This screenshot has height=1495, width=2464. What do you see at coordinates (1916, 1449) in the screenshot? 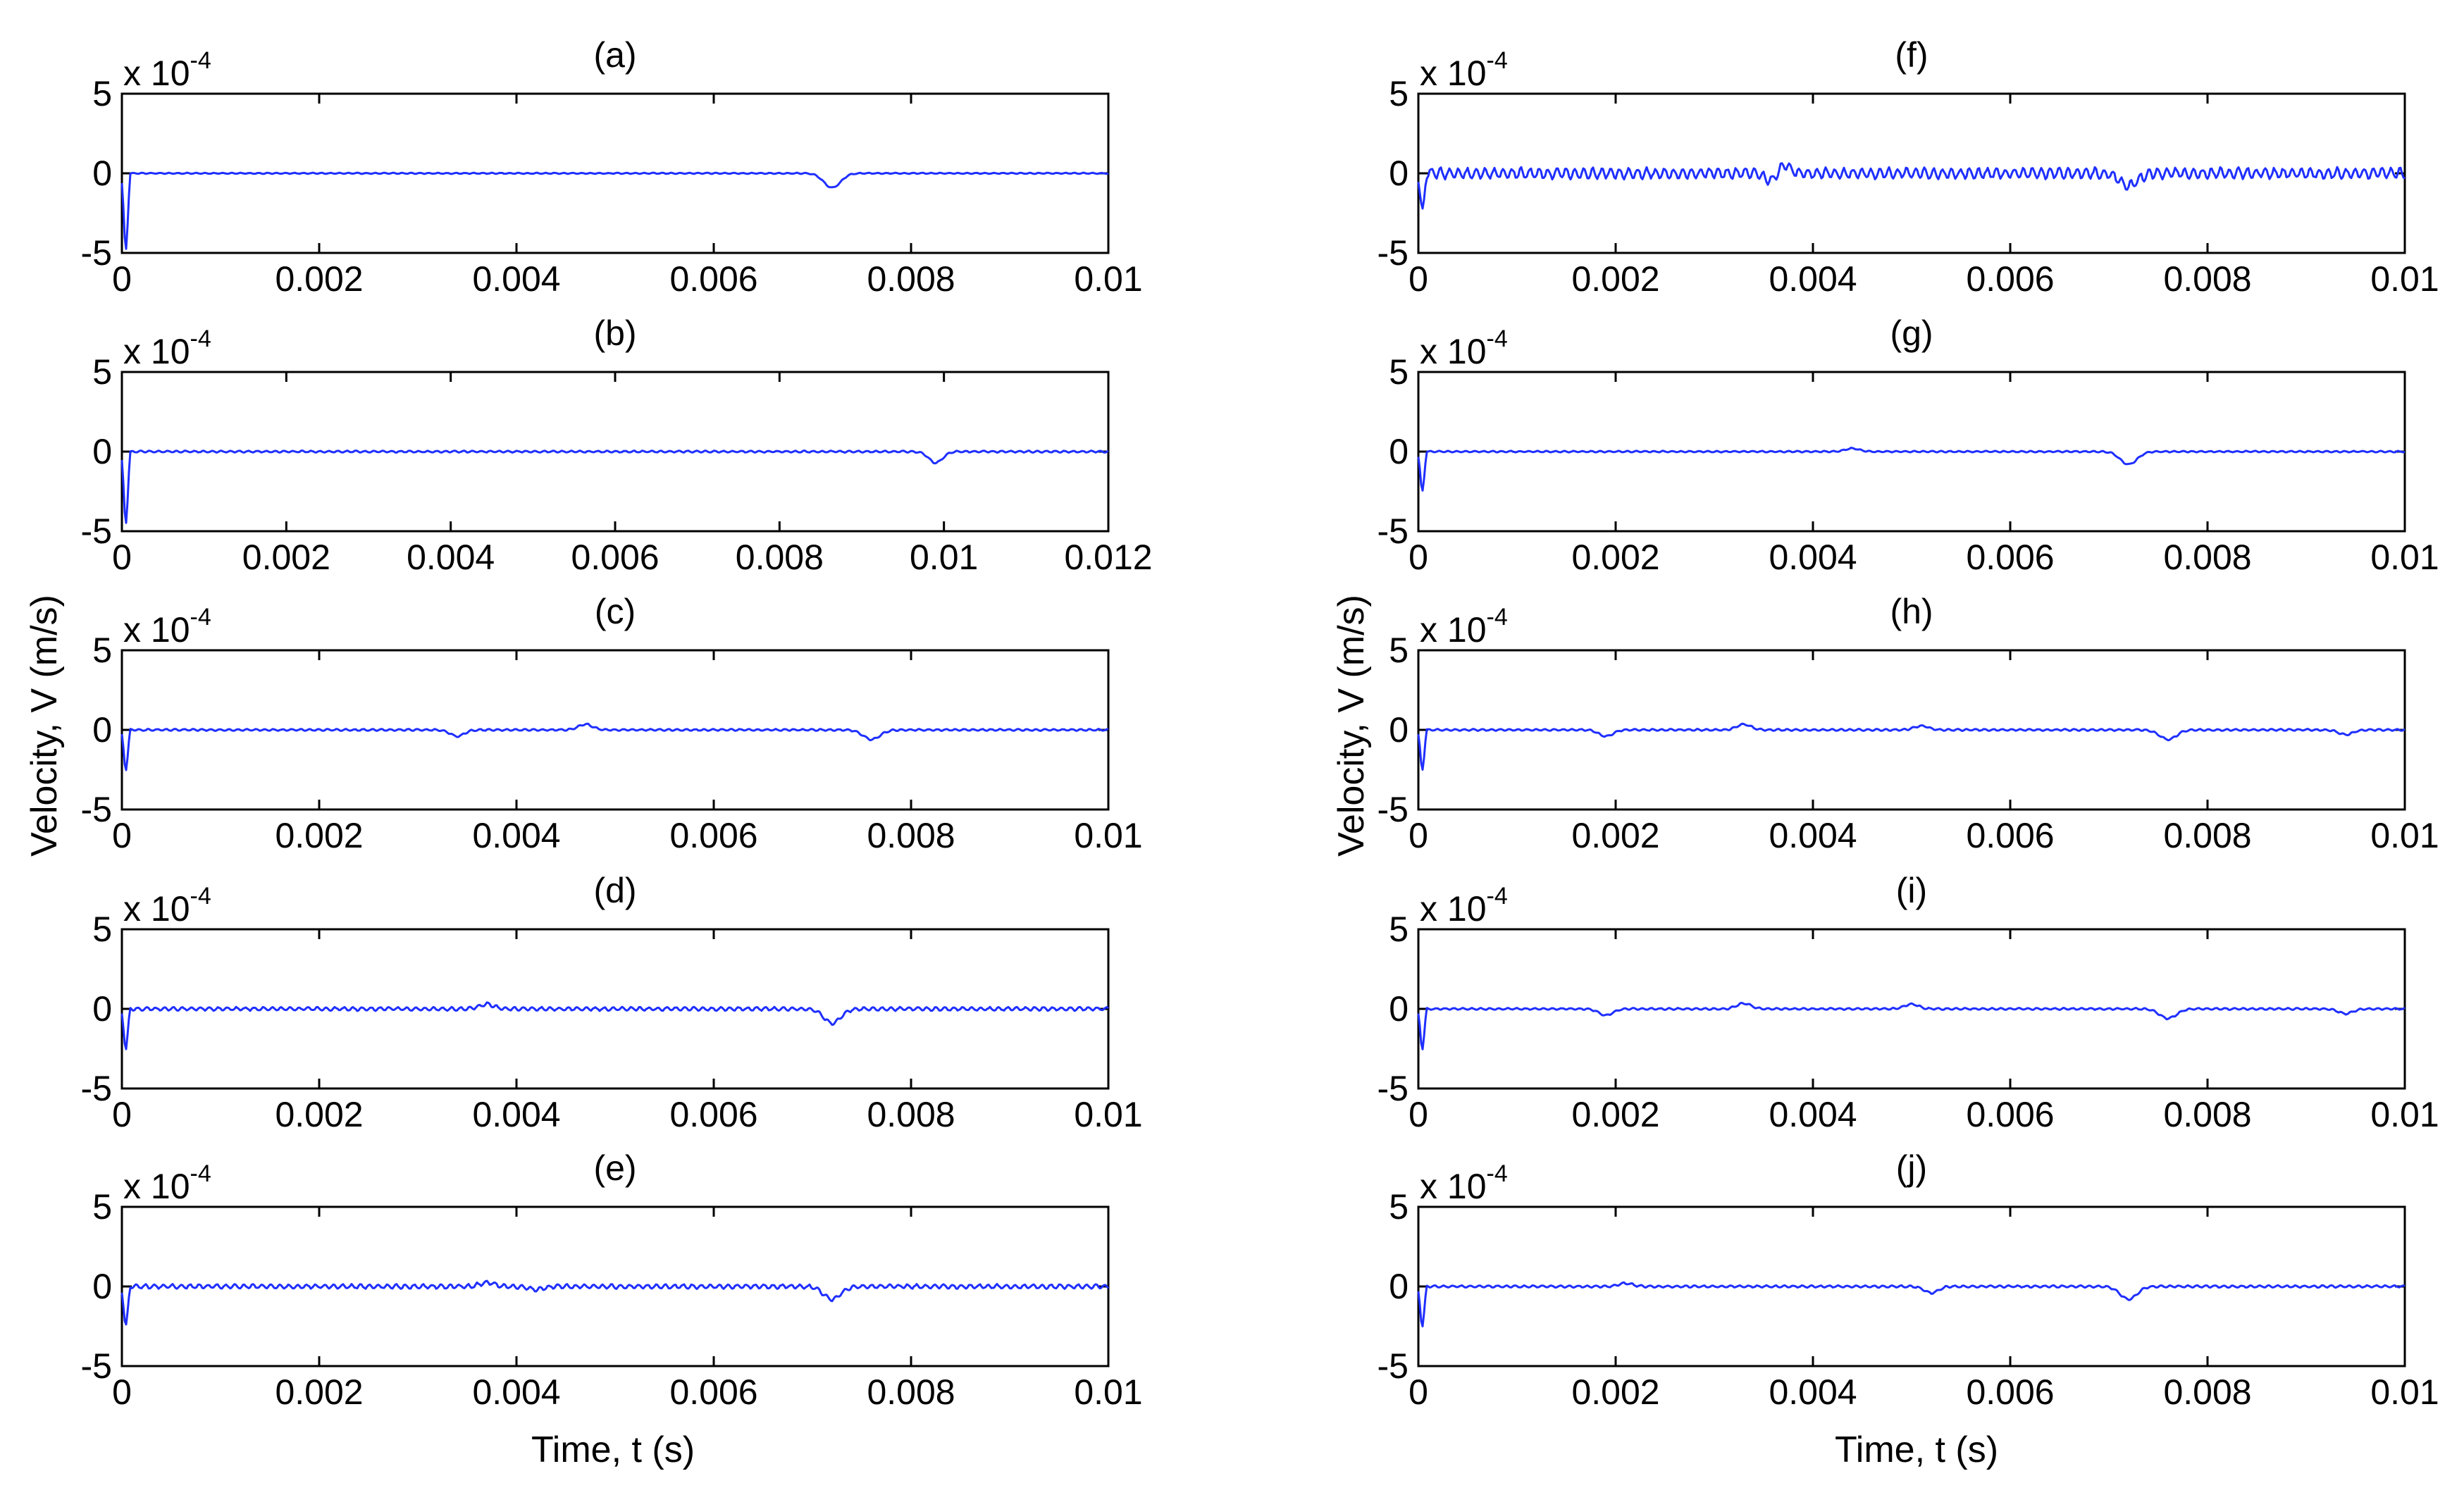
I see `xlabel-right: Time, t (s)` at bounding box center [1916, 1449].